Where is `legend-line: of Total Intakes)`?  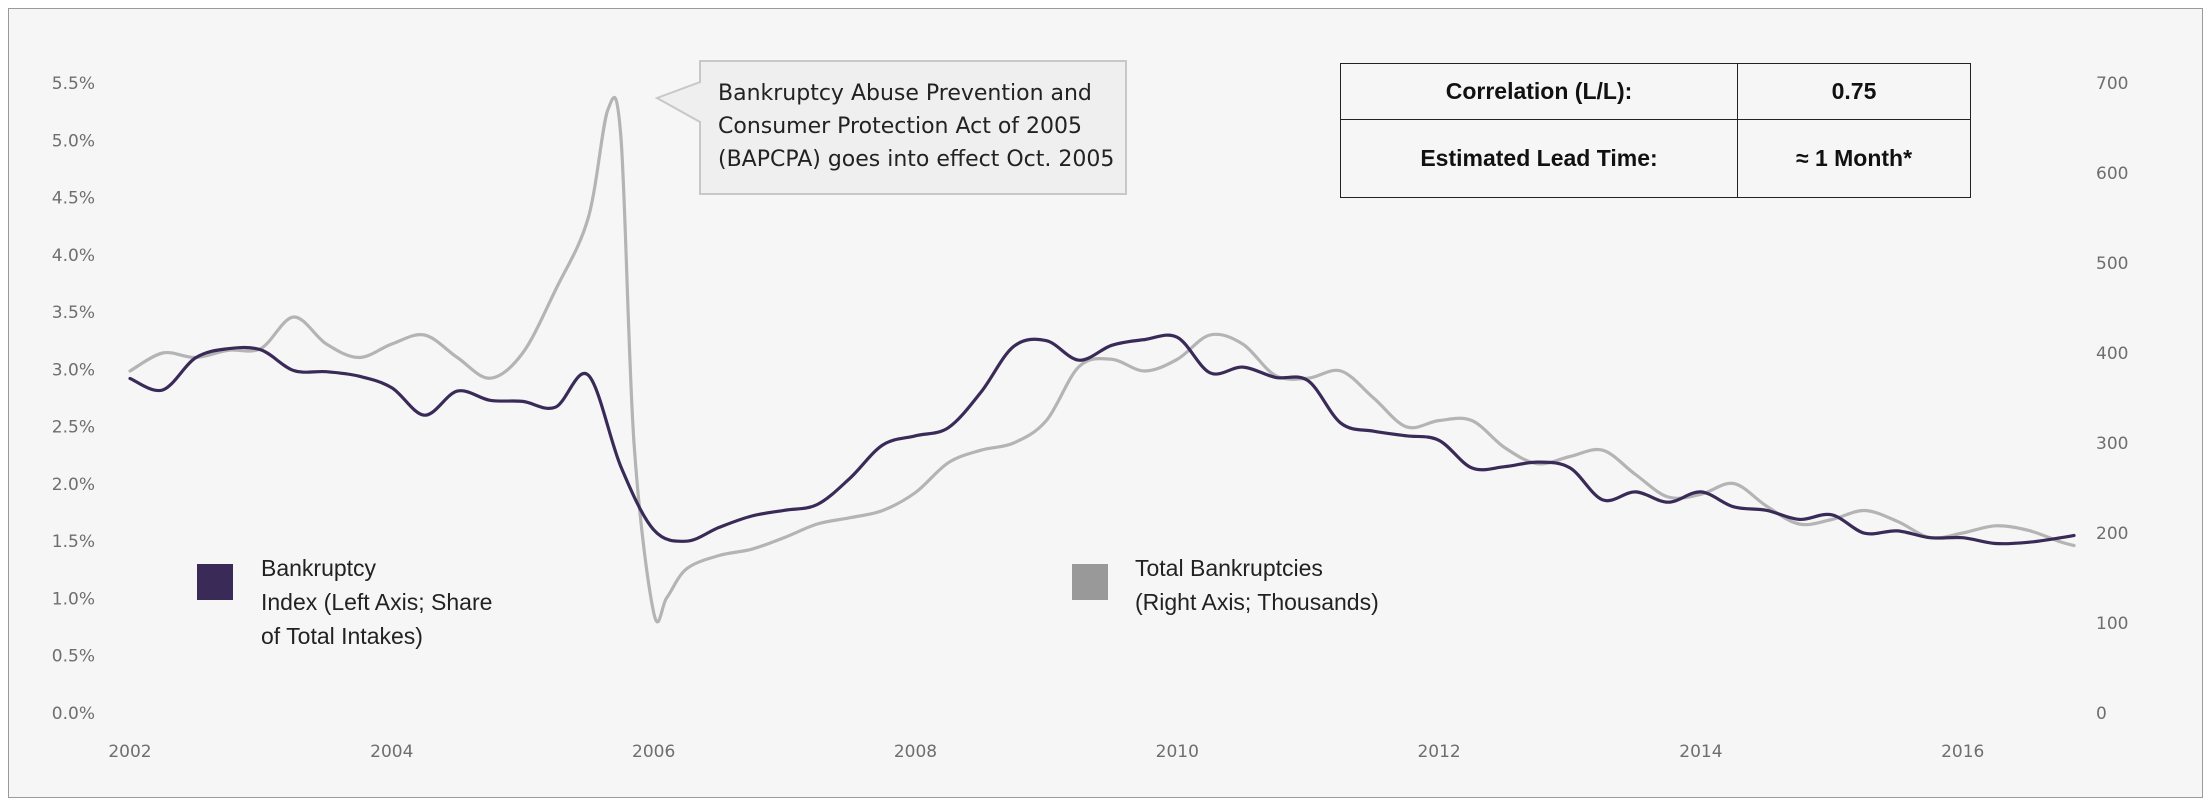 legend-line: of Total Intakes) is located at coordinates (342, 636).